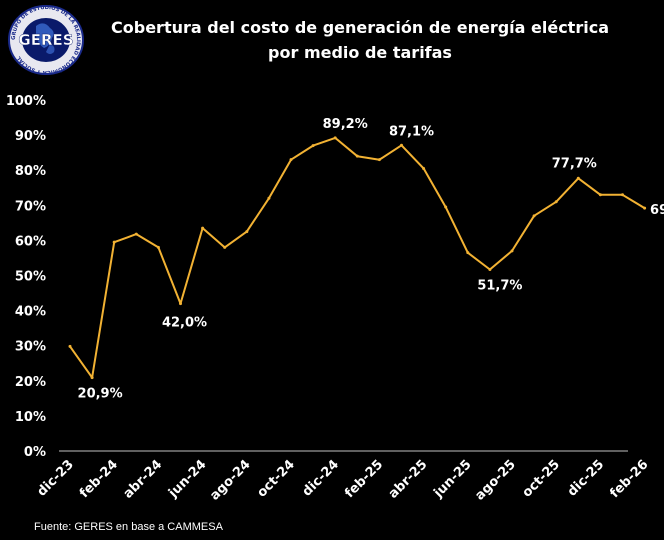 This screenshot has width=664, height=540. Describe the element at coordinates (184, 323) in the screenshot. I see `data-label: 42,0%` at that location.